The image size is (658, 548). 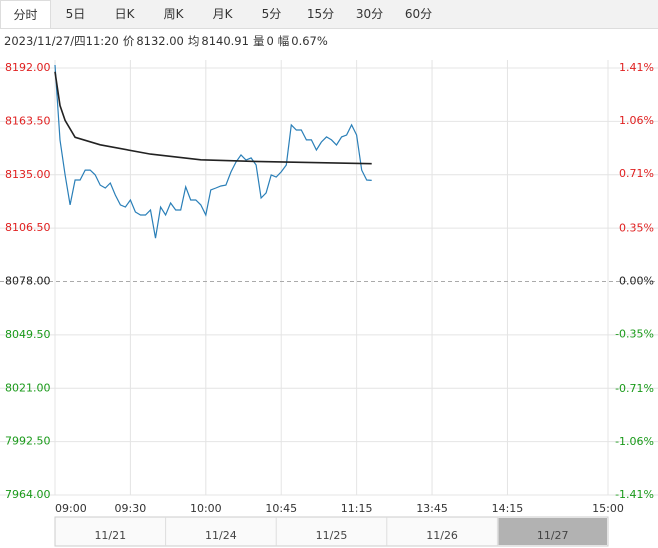 I want to click on info-time: 2023/11/27/四11:20, so click(x=61, y=41).